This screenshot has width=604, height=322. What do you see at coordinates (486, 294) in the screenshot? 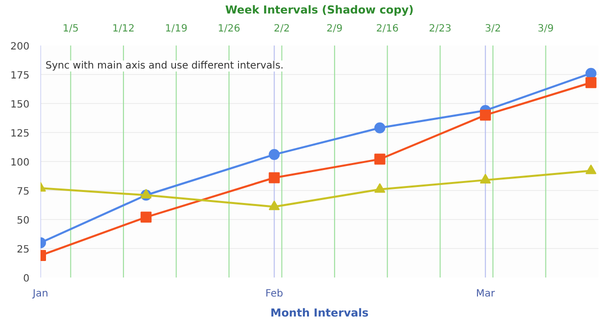
I see `x-tick-label: Mar` at bounding box center [486, 294].